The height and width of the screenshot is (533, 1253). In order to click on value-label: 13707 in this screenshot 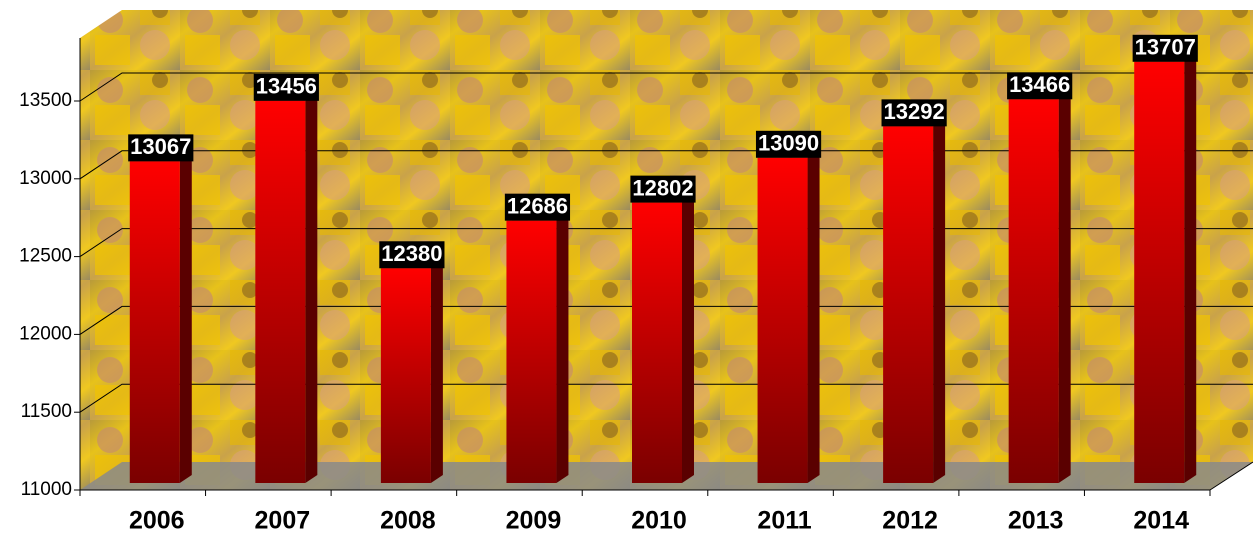, I will do `click(1165, 47)`.